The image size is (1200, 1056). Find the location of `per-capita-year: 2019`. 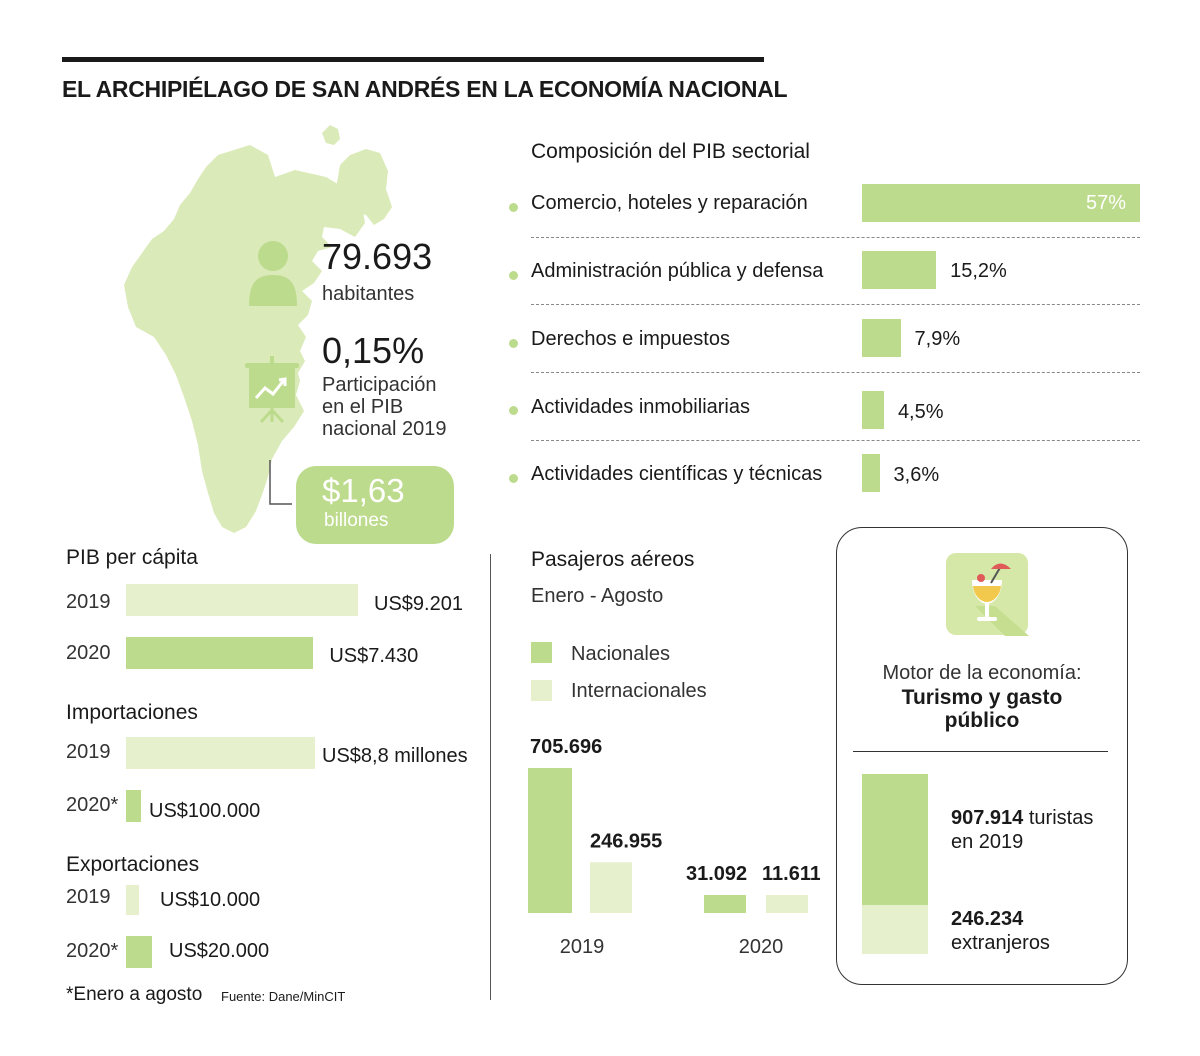

per-capita-year: 2019 is located at coordinates (88, 602).